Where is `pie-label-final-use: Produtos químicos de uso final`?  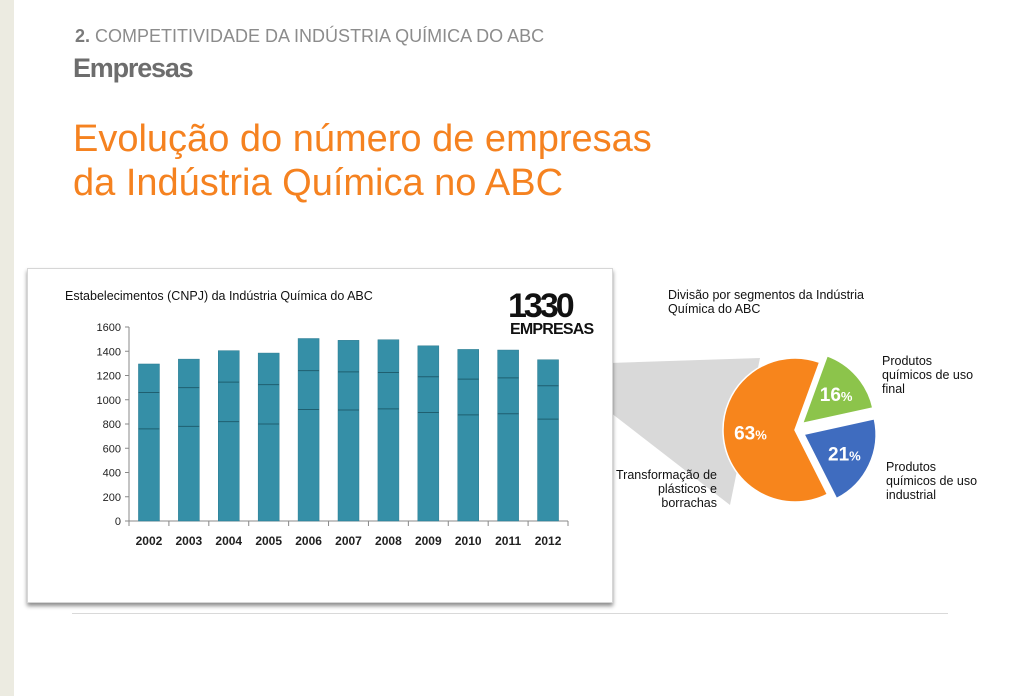
pie-label-final-use: Produtos químicos de uso final is located at coordinates (928, 375).